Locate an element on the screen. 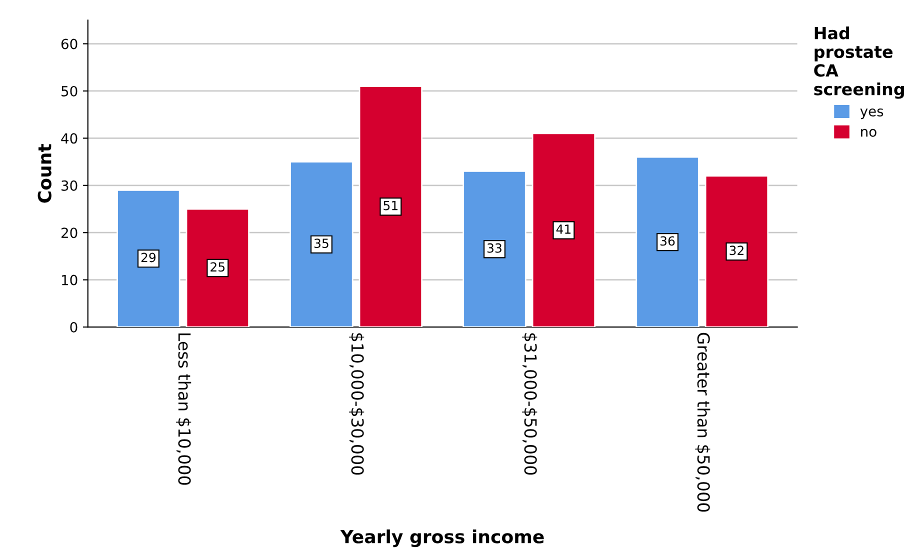 This screenshot has width=906, height=560. data-label: 25 is located at coordinates (217, 267).